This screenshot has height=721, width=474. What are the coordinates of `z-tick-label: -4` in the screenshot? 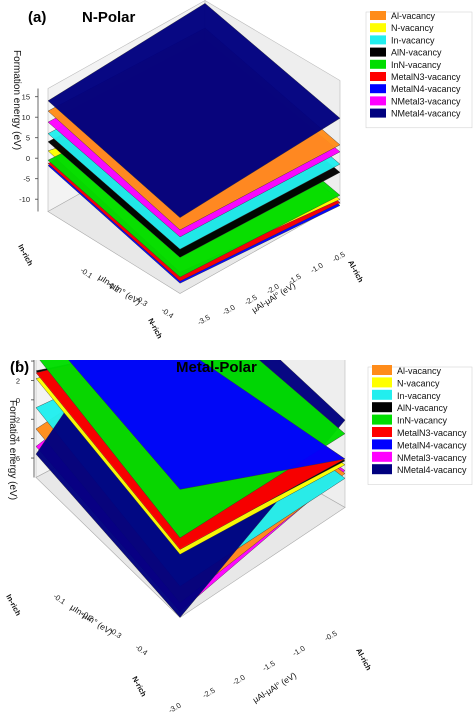 It's located at (16, 439).